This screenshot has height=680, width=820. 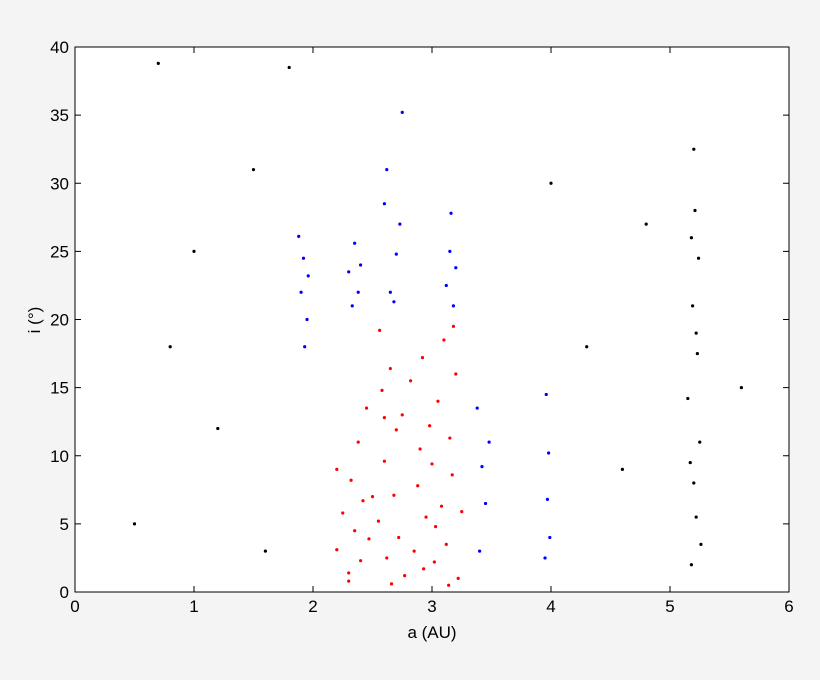 What do you see at coordinates (550, 606) in the screenshot?
I see `x-tick-label: 4` at bounding box center [550, 606].